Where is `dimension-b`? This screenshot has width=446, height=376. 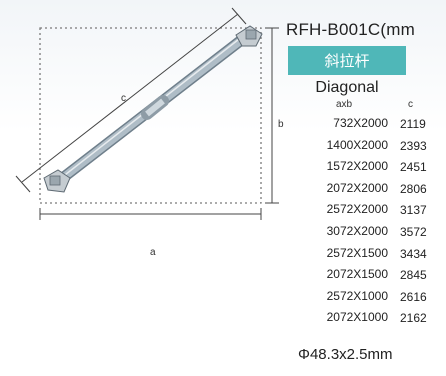 dimension-b is located at coordinates (272, 115).